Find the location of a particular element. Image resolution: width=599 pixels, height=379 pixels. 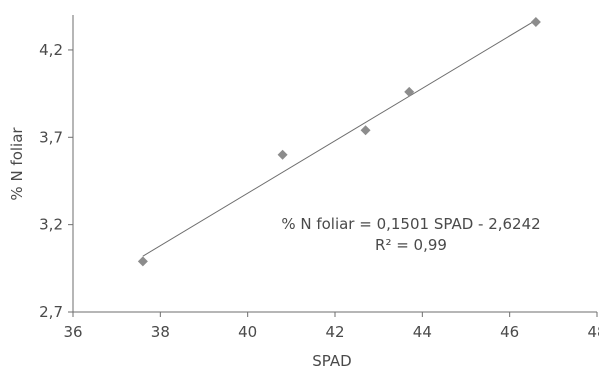

x-tick-label: 48 is located at coordinates (593, 332).